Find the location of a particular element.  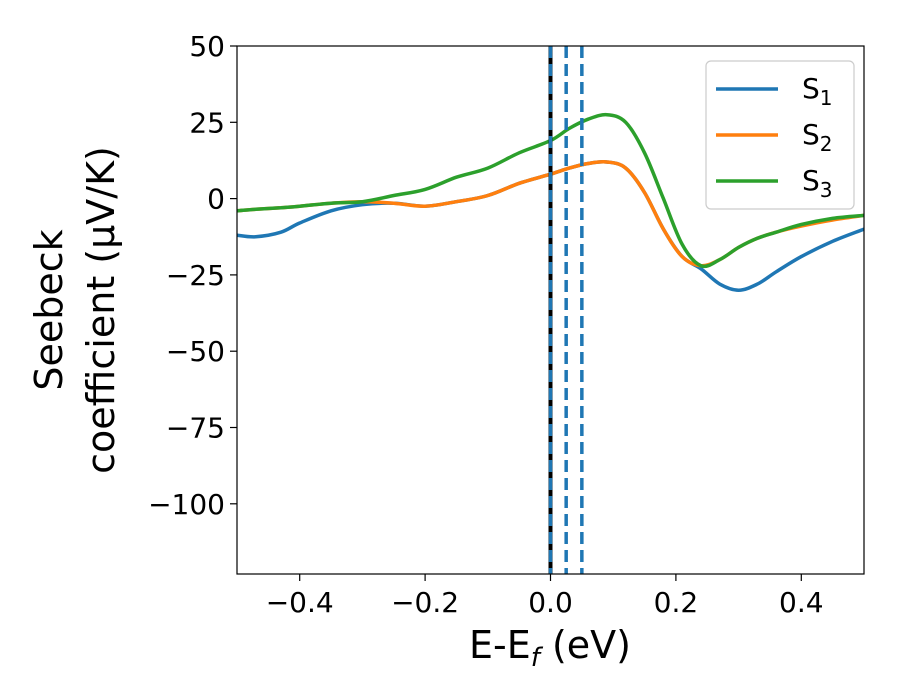

y-tick-label: −100 is located at coordinates (186, 504).